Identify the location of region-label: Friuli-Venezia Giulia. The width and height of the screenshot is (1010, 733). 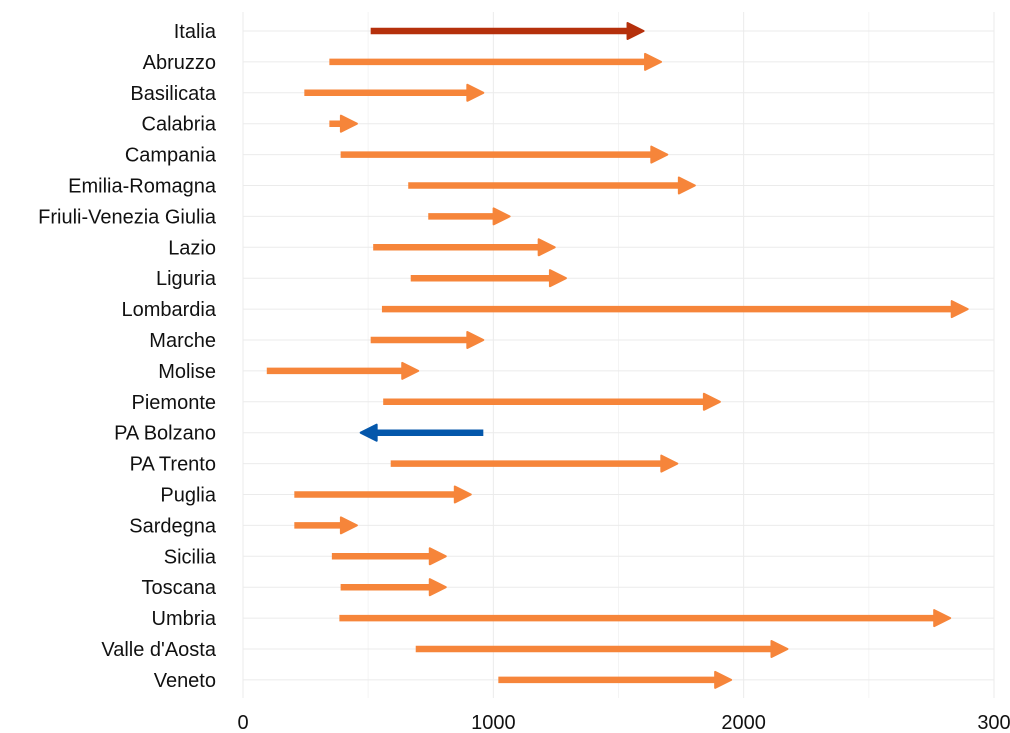
(127, 217).